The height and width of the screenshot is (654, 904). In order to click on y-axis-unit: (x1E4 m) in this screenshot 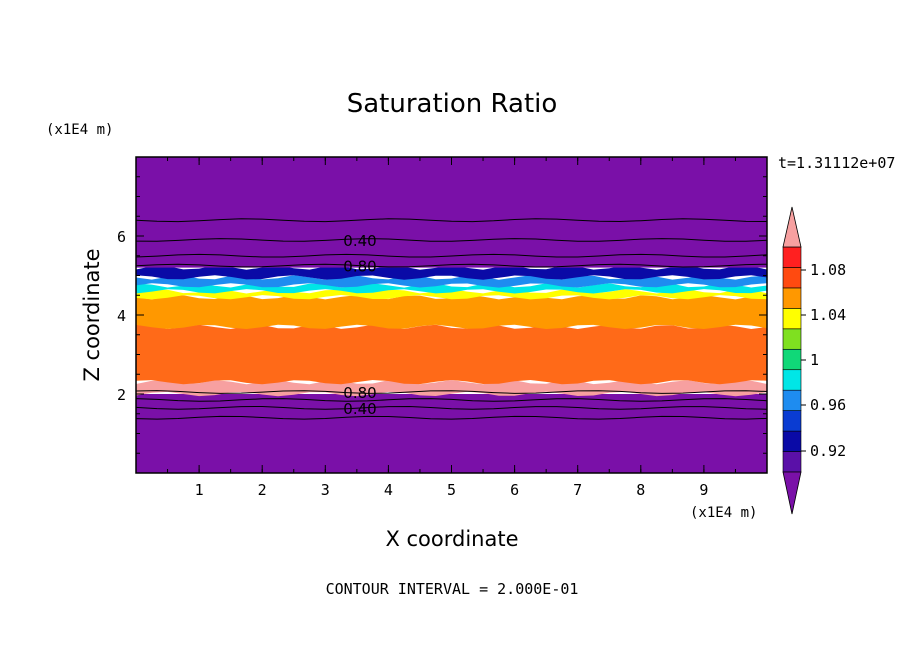, I will do `click(79, 130)`.